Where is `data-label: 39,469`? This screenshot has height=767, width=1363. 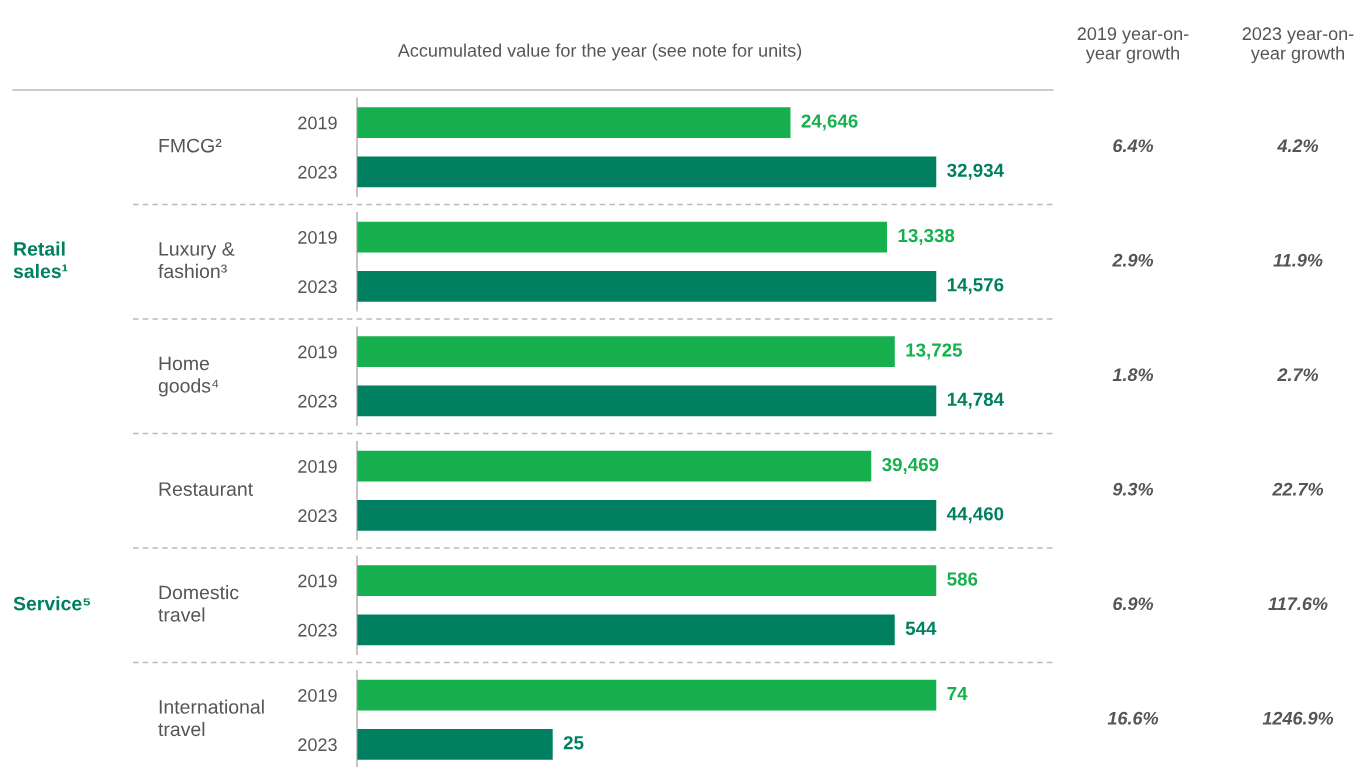
data-label: 39,469 is located at coordinates (910, 465).